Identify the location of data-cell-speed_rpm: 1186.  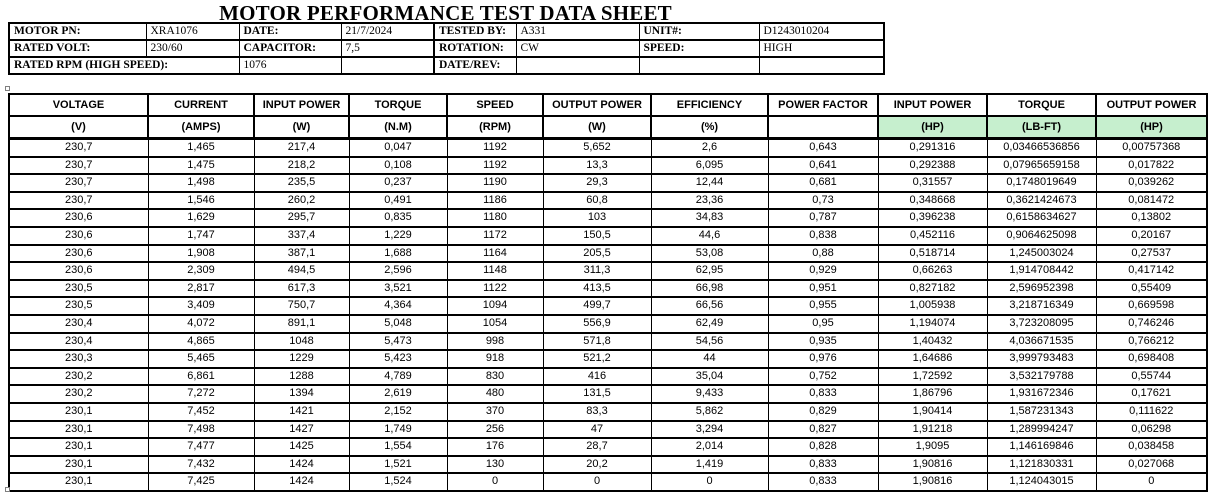
(495, 200).